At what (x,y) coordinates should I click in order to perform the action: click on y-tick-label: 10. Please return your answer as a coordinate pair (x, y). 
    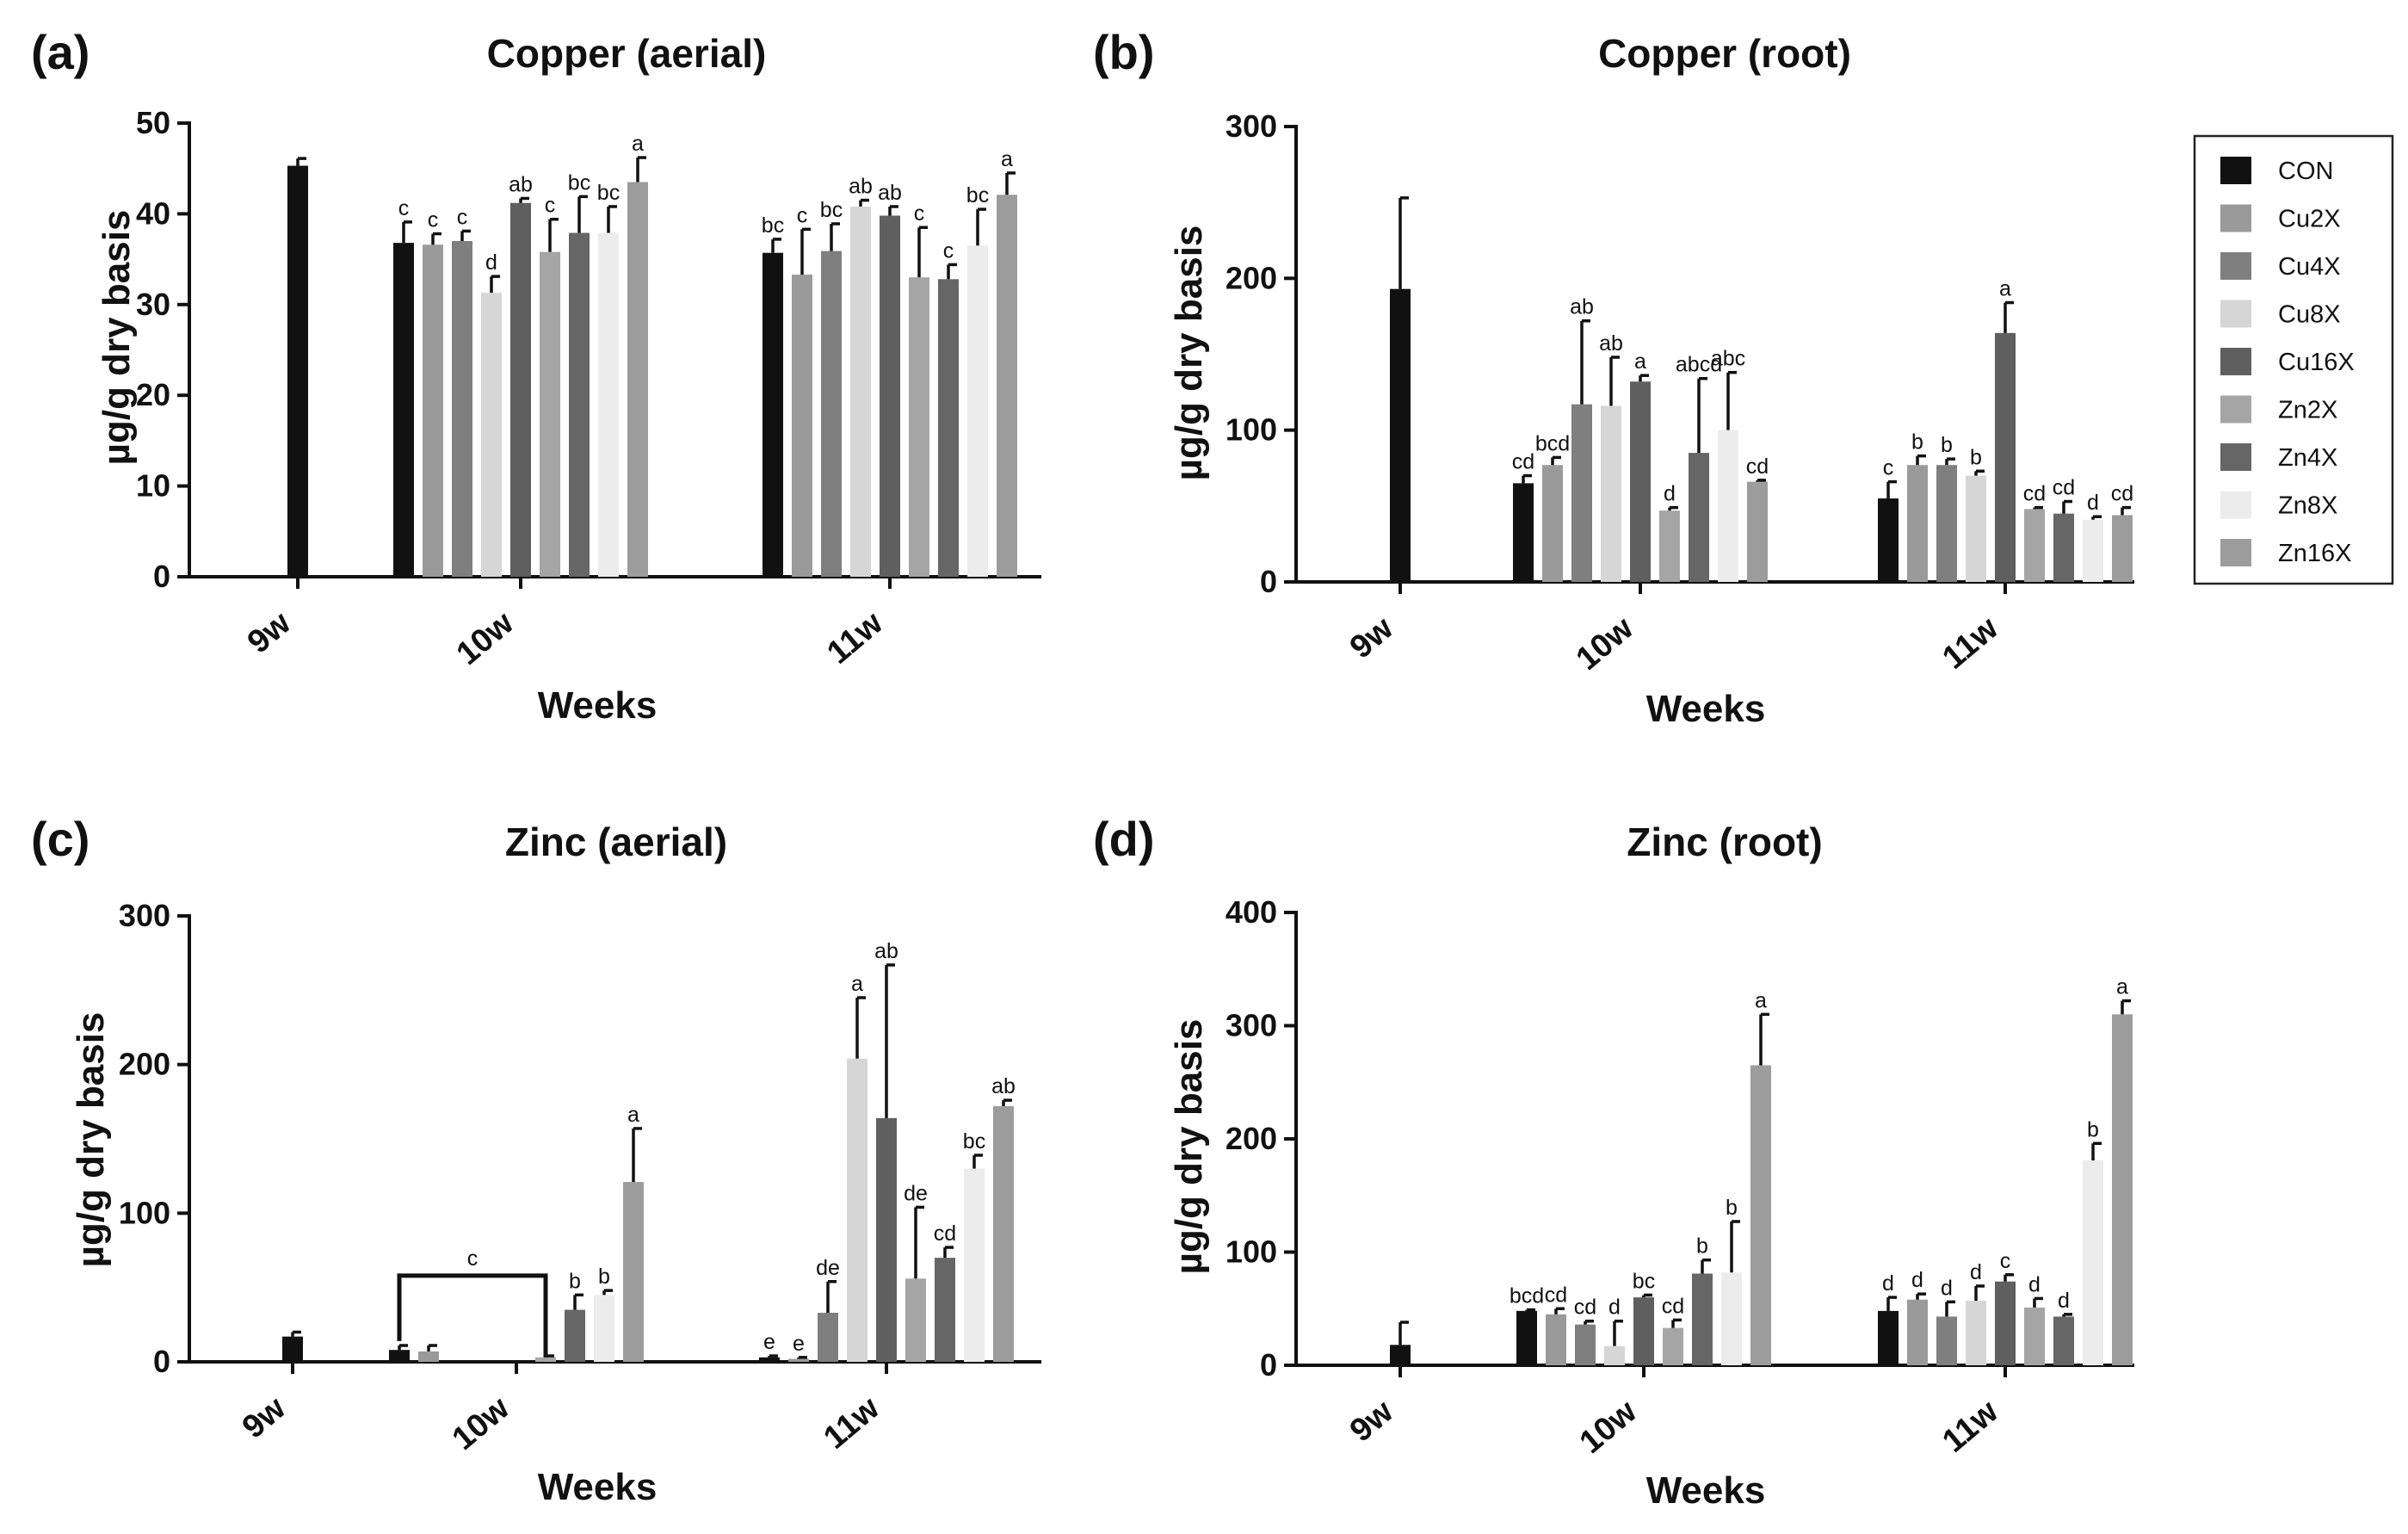
    Looking at the image, I should click on (153, 486).